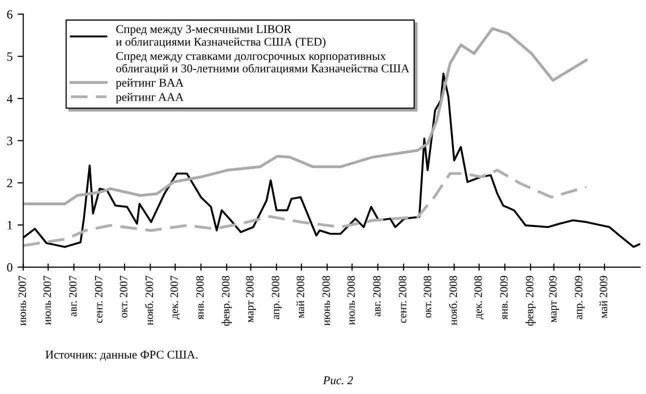 The image size is (646, 394). I want to click on x-tick-label: окт. 2008, so click(428, 297).